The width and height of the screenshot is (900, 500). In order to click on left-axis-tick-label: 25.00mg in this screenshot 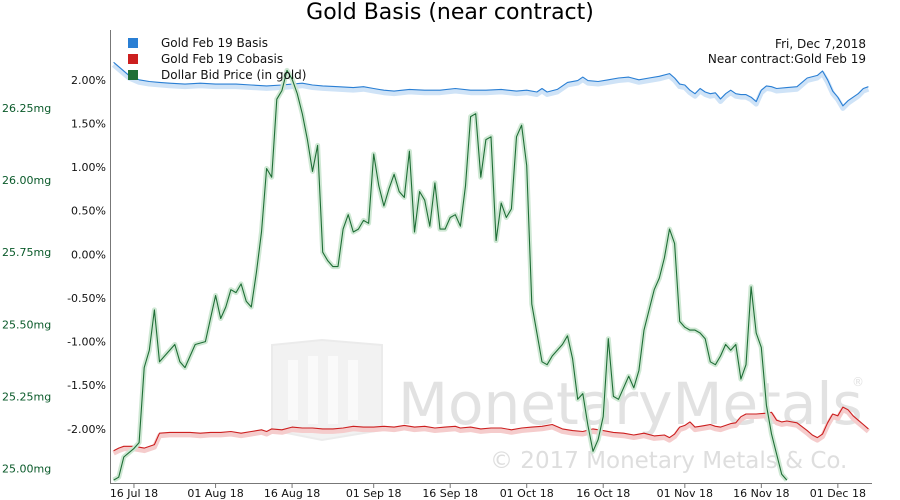, I will do `click(26, 469)`.